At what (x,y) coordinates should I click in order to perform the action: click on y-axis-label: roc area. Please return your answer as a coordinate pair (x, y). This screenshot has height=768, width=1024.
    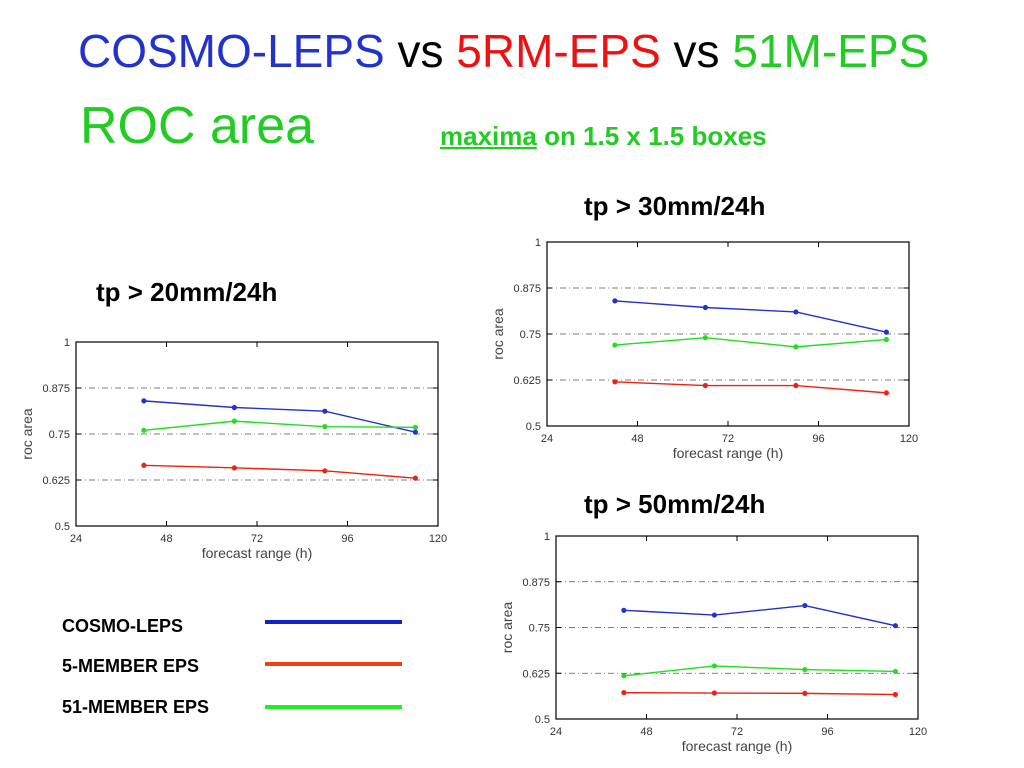
    Looking at the image, I should click on (27, 434).